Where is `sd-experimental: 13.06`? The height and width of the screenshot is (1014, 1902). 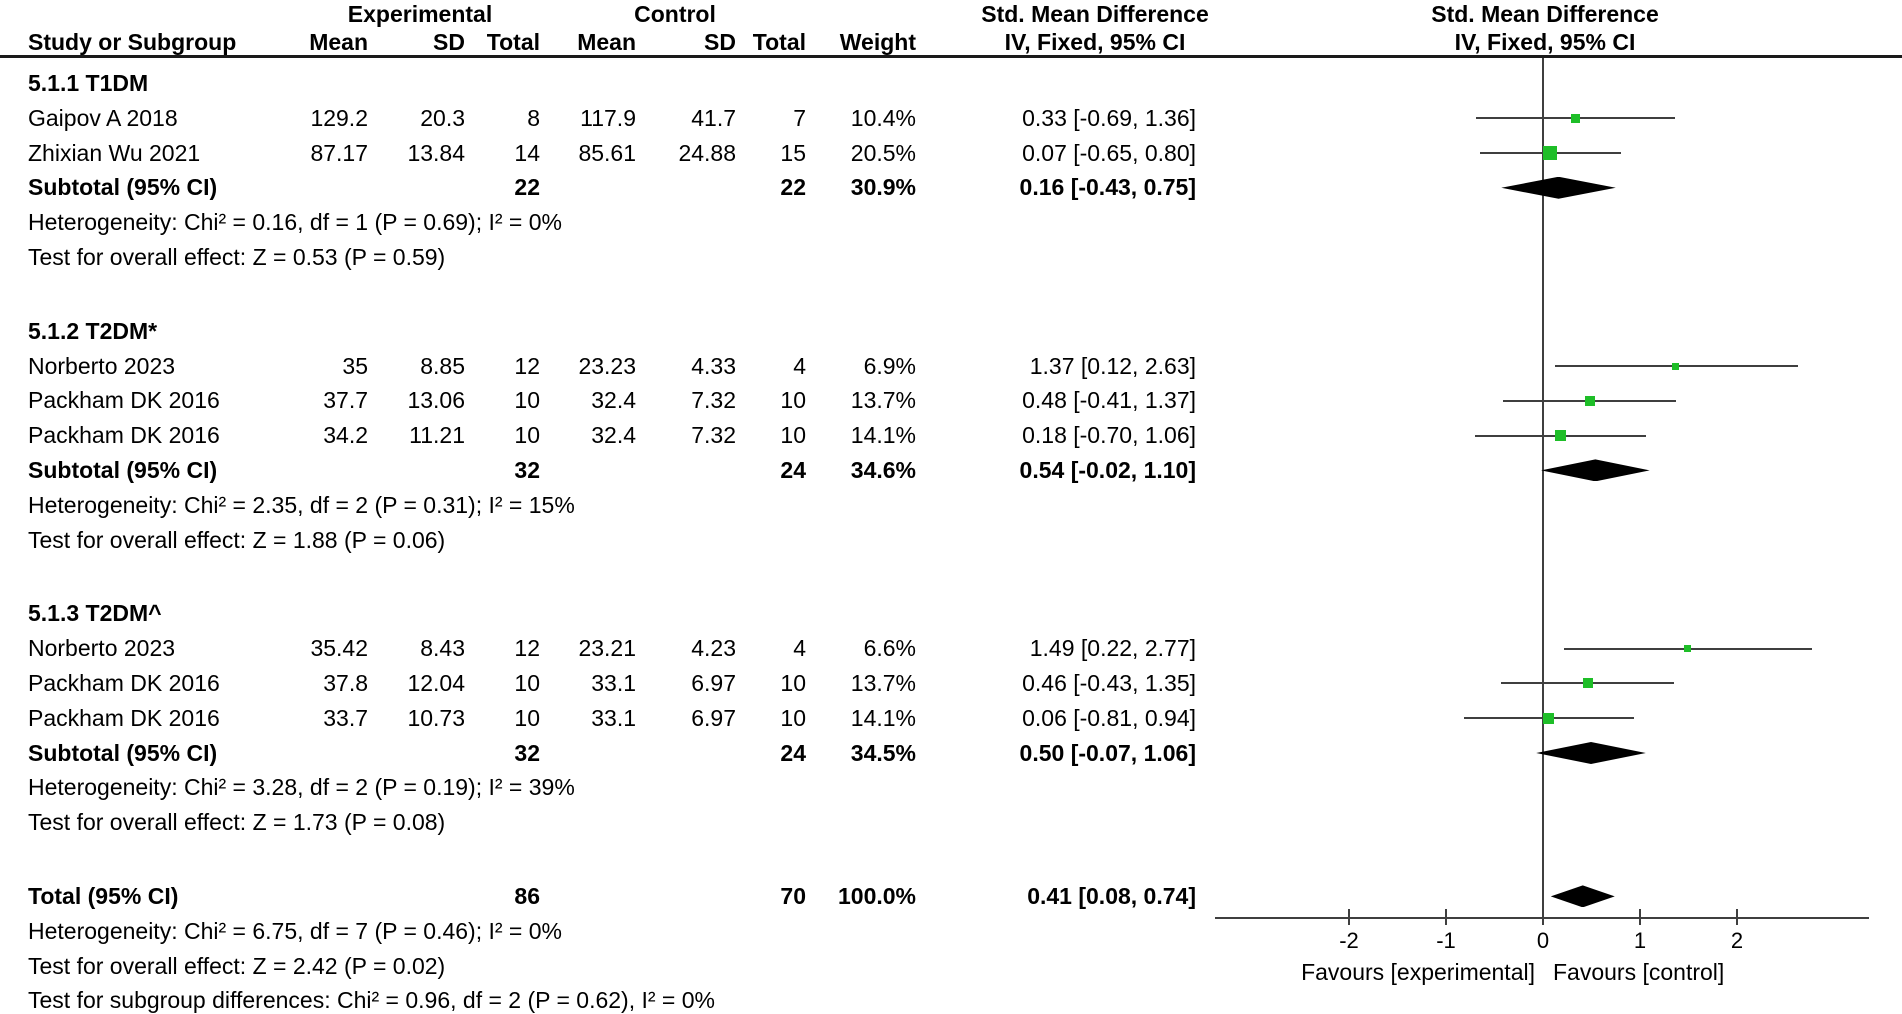
sd-experimental: 13.06 is located at coordinates (436, 400).